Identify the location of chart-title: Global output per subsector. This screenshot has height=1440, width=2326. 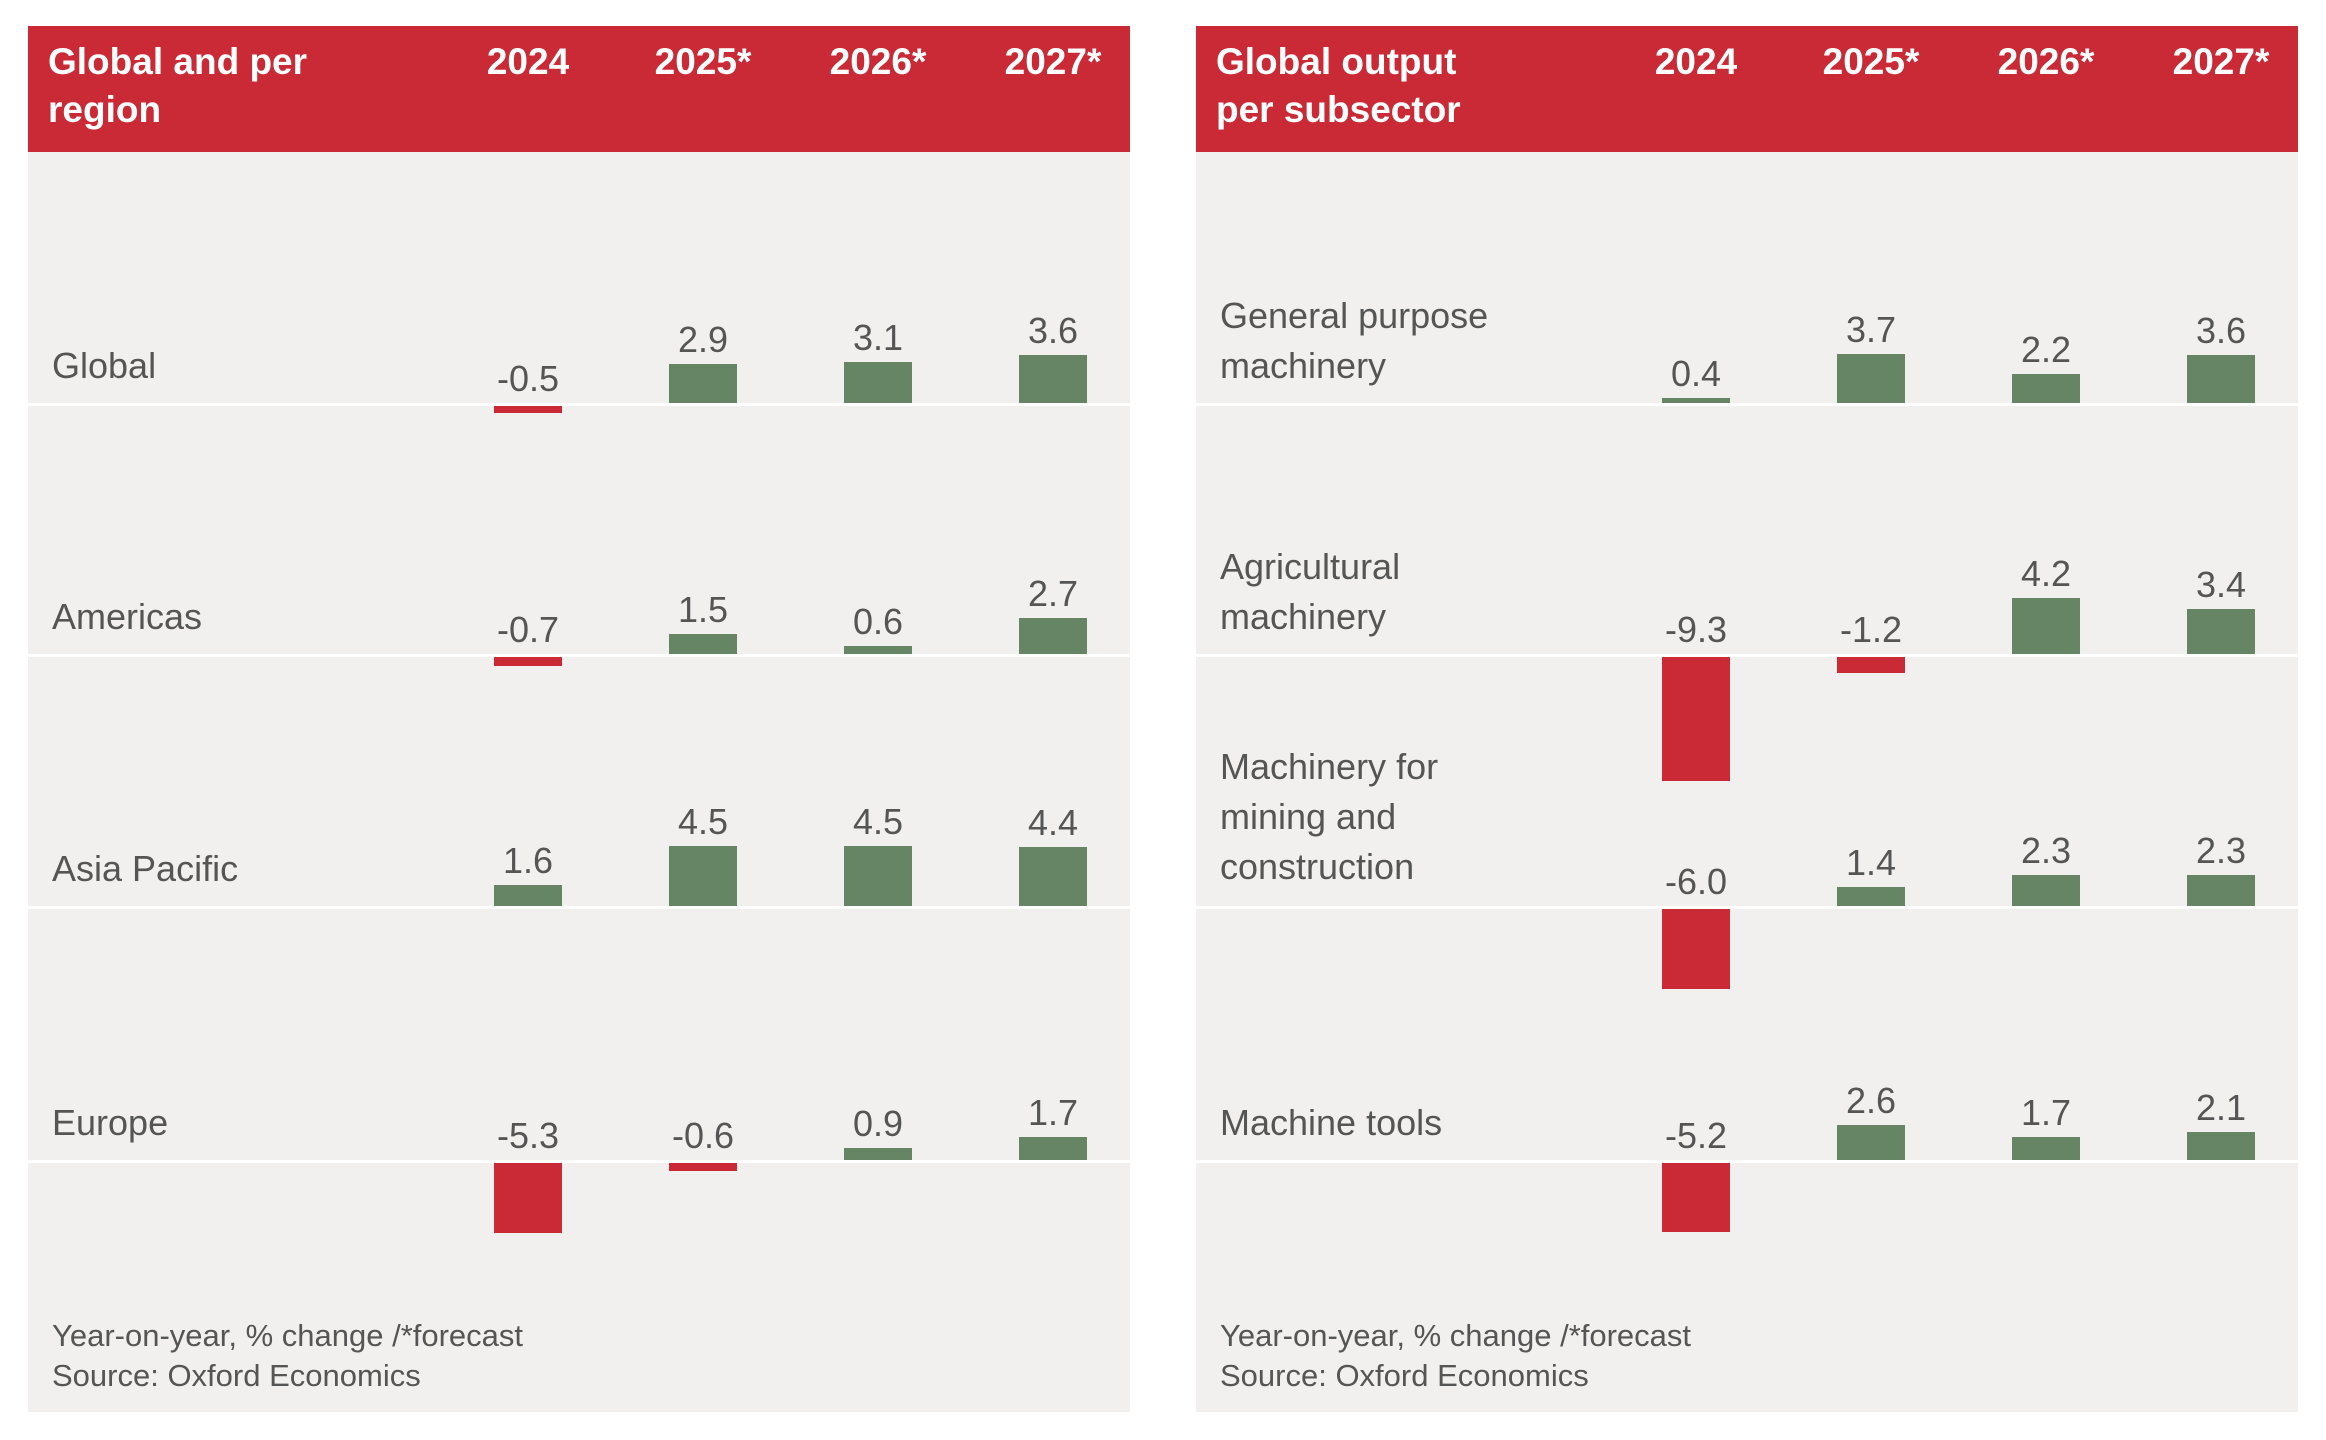
(1338, 85).